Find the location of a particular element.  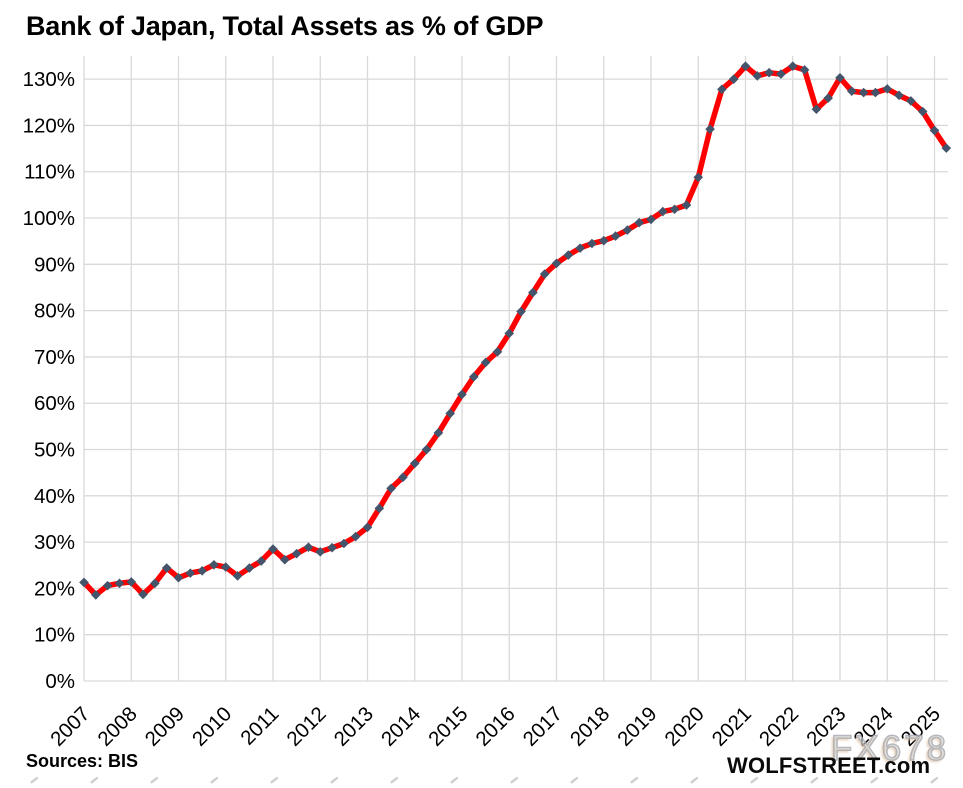

x-tick-label: 2013 is located at coordinates (354, 726).